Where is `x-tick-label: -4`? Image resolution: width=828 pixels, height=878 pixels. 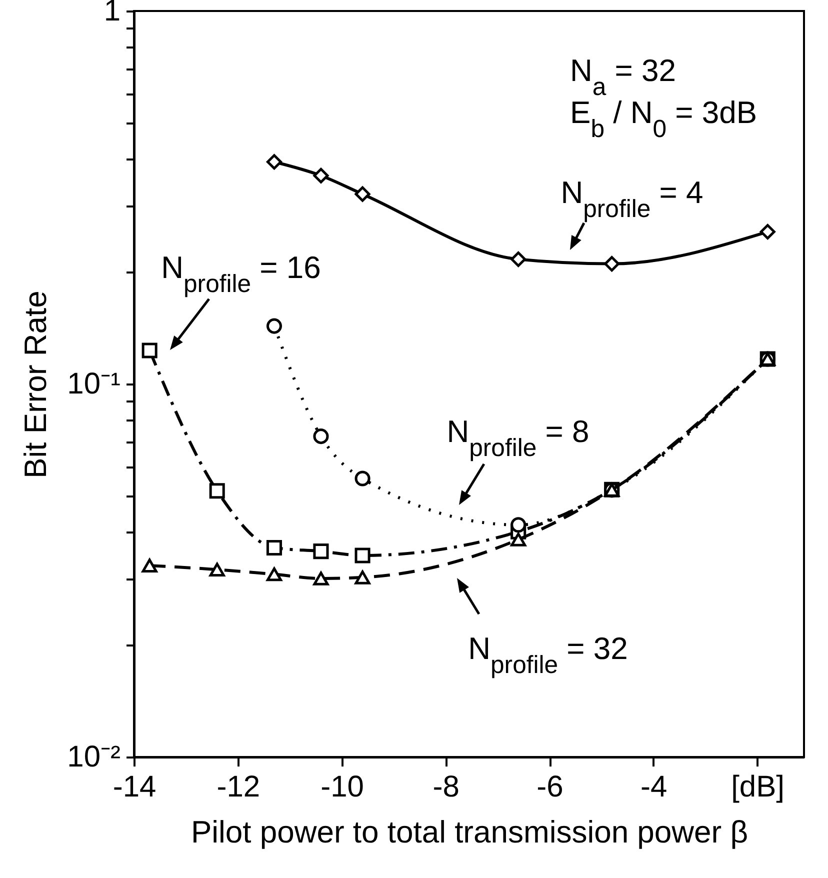
x-tick-label: -4 is located at coordinates (654, 787).